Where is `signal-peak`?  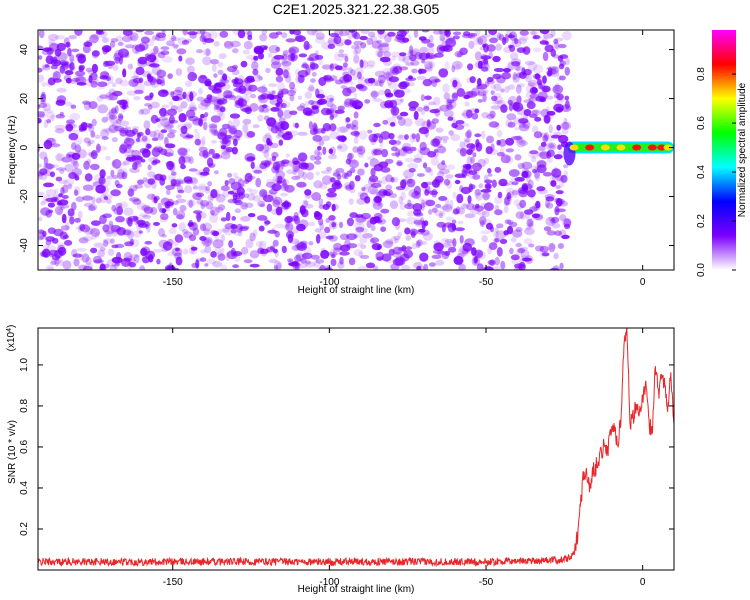
signal-peak is located at coordinates (590, 147).